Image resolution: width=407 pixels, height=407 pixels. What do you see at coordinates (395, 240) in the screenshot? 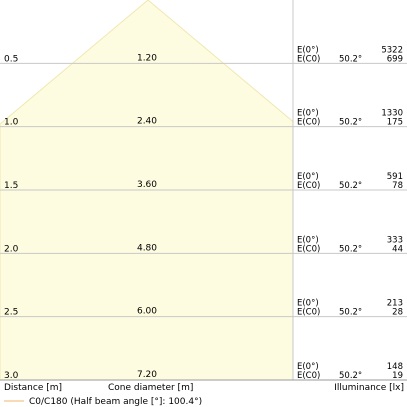
I see `e0-value-4: 333` at bounding box center [395, 240].